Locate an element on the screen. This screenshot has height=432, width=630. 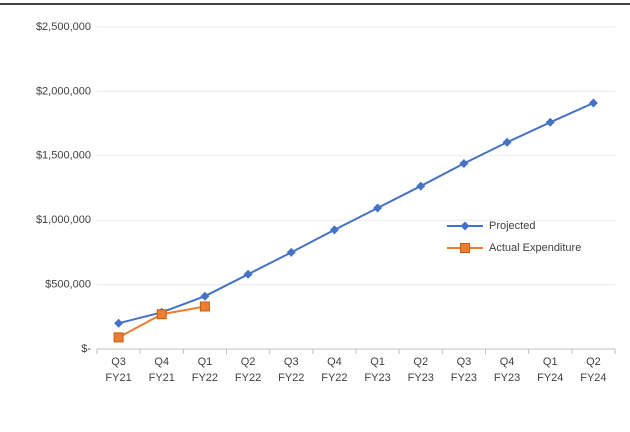
x-tick-label: Q3 FY23 is located at coordinates (464, 370).